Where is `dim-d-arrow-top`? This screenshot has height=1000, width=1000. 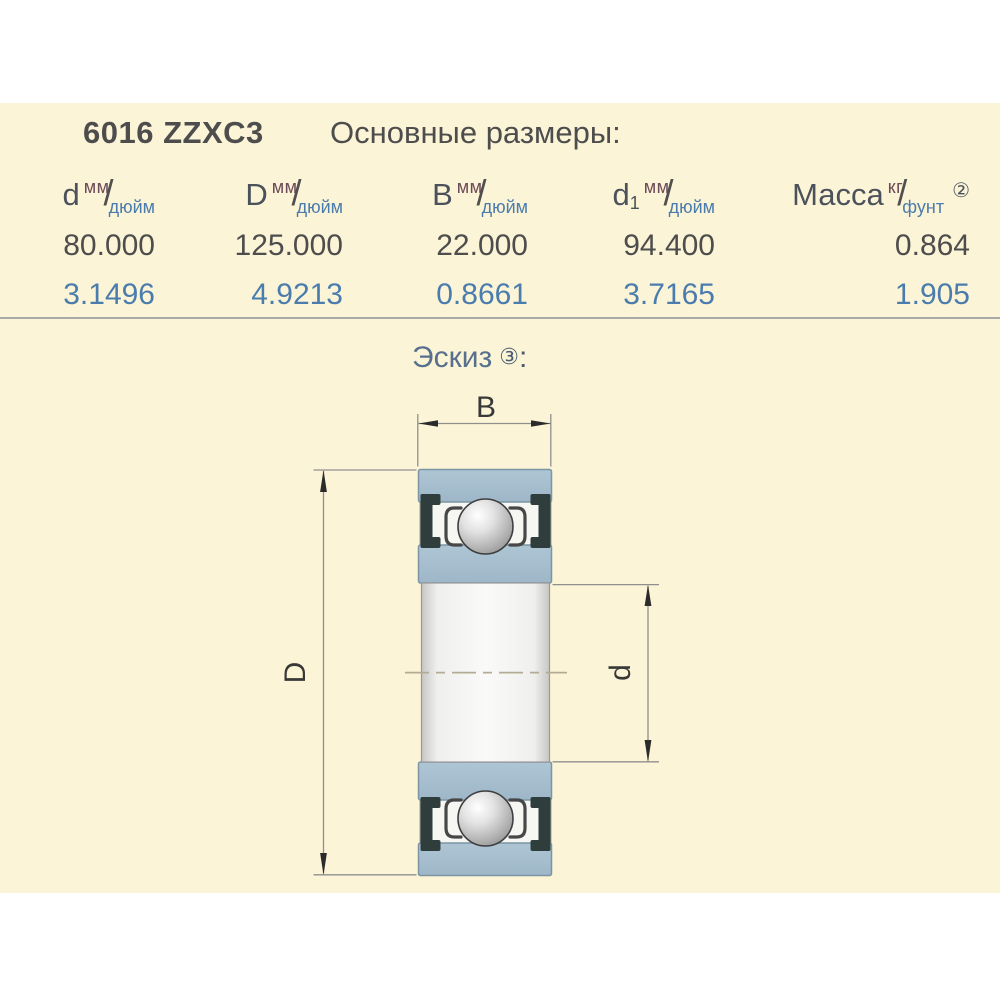 dim-d-arrow-top is located at coordinates (648, 595).